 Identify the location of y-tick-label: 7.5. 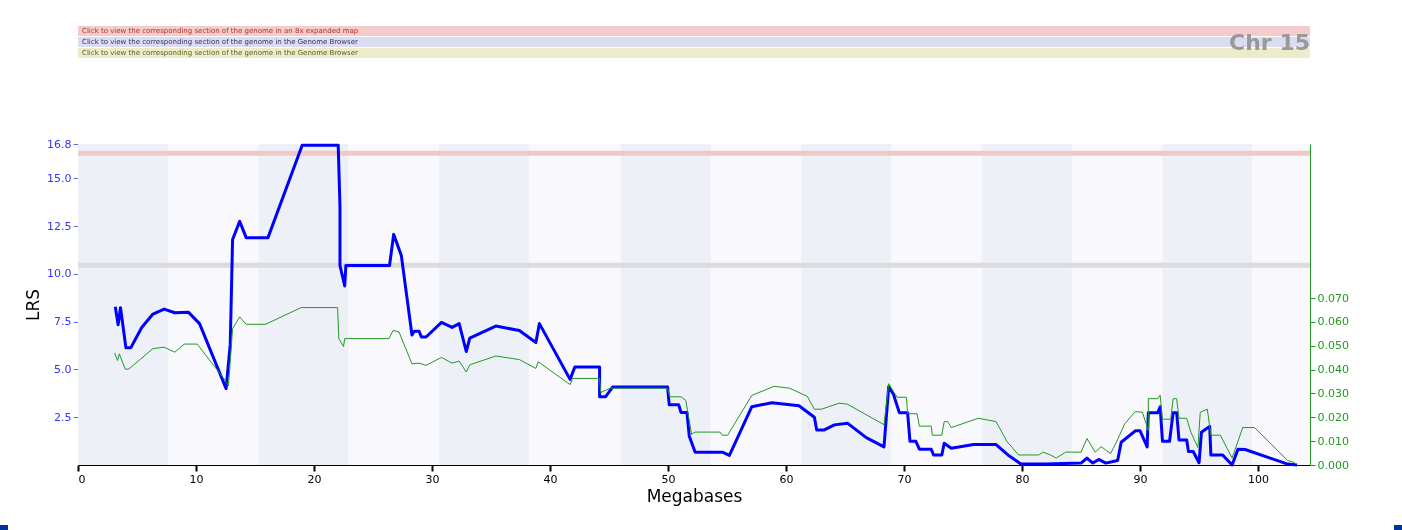
(63, 322).